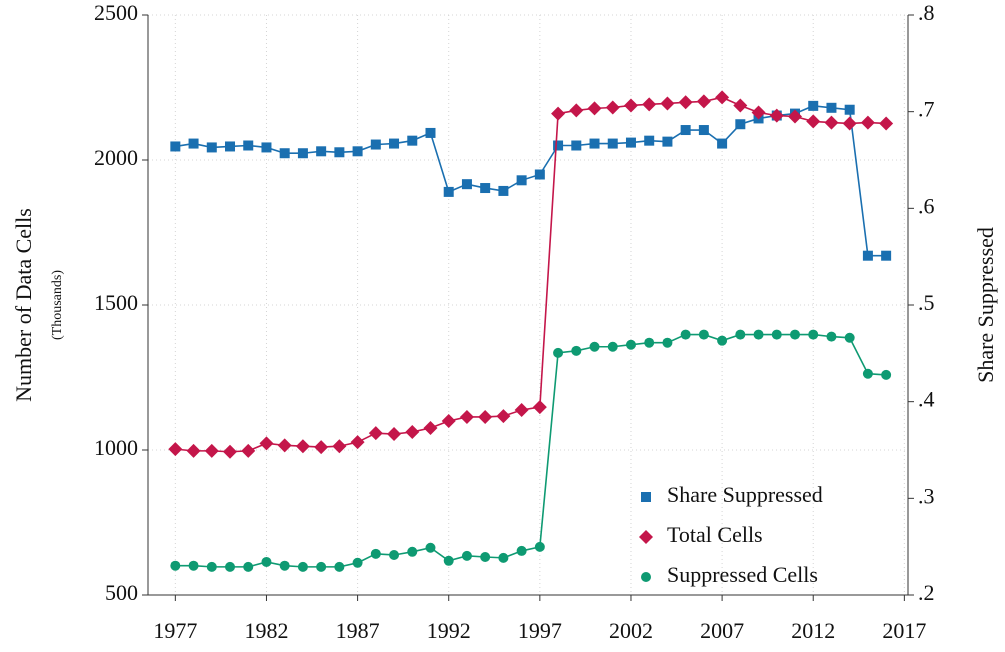 This screenshot has width=1005, height=652. Describe the element at coordinates (116, 447) in the screenshot. I see `y-tick-label: 1000` at that location.